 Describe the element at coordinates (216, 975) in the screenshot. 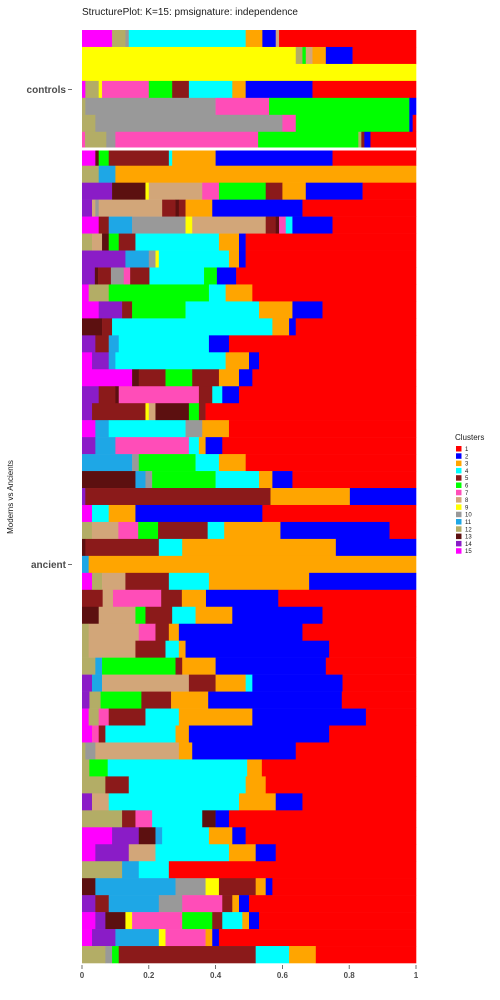

I see `x-tick-label-3: 0.4` at that location.